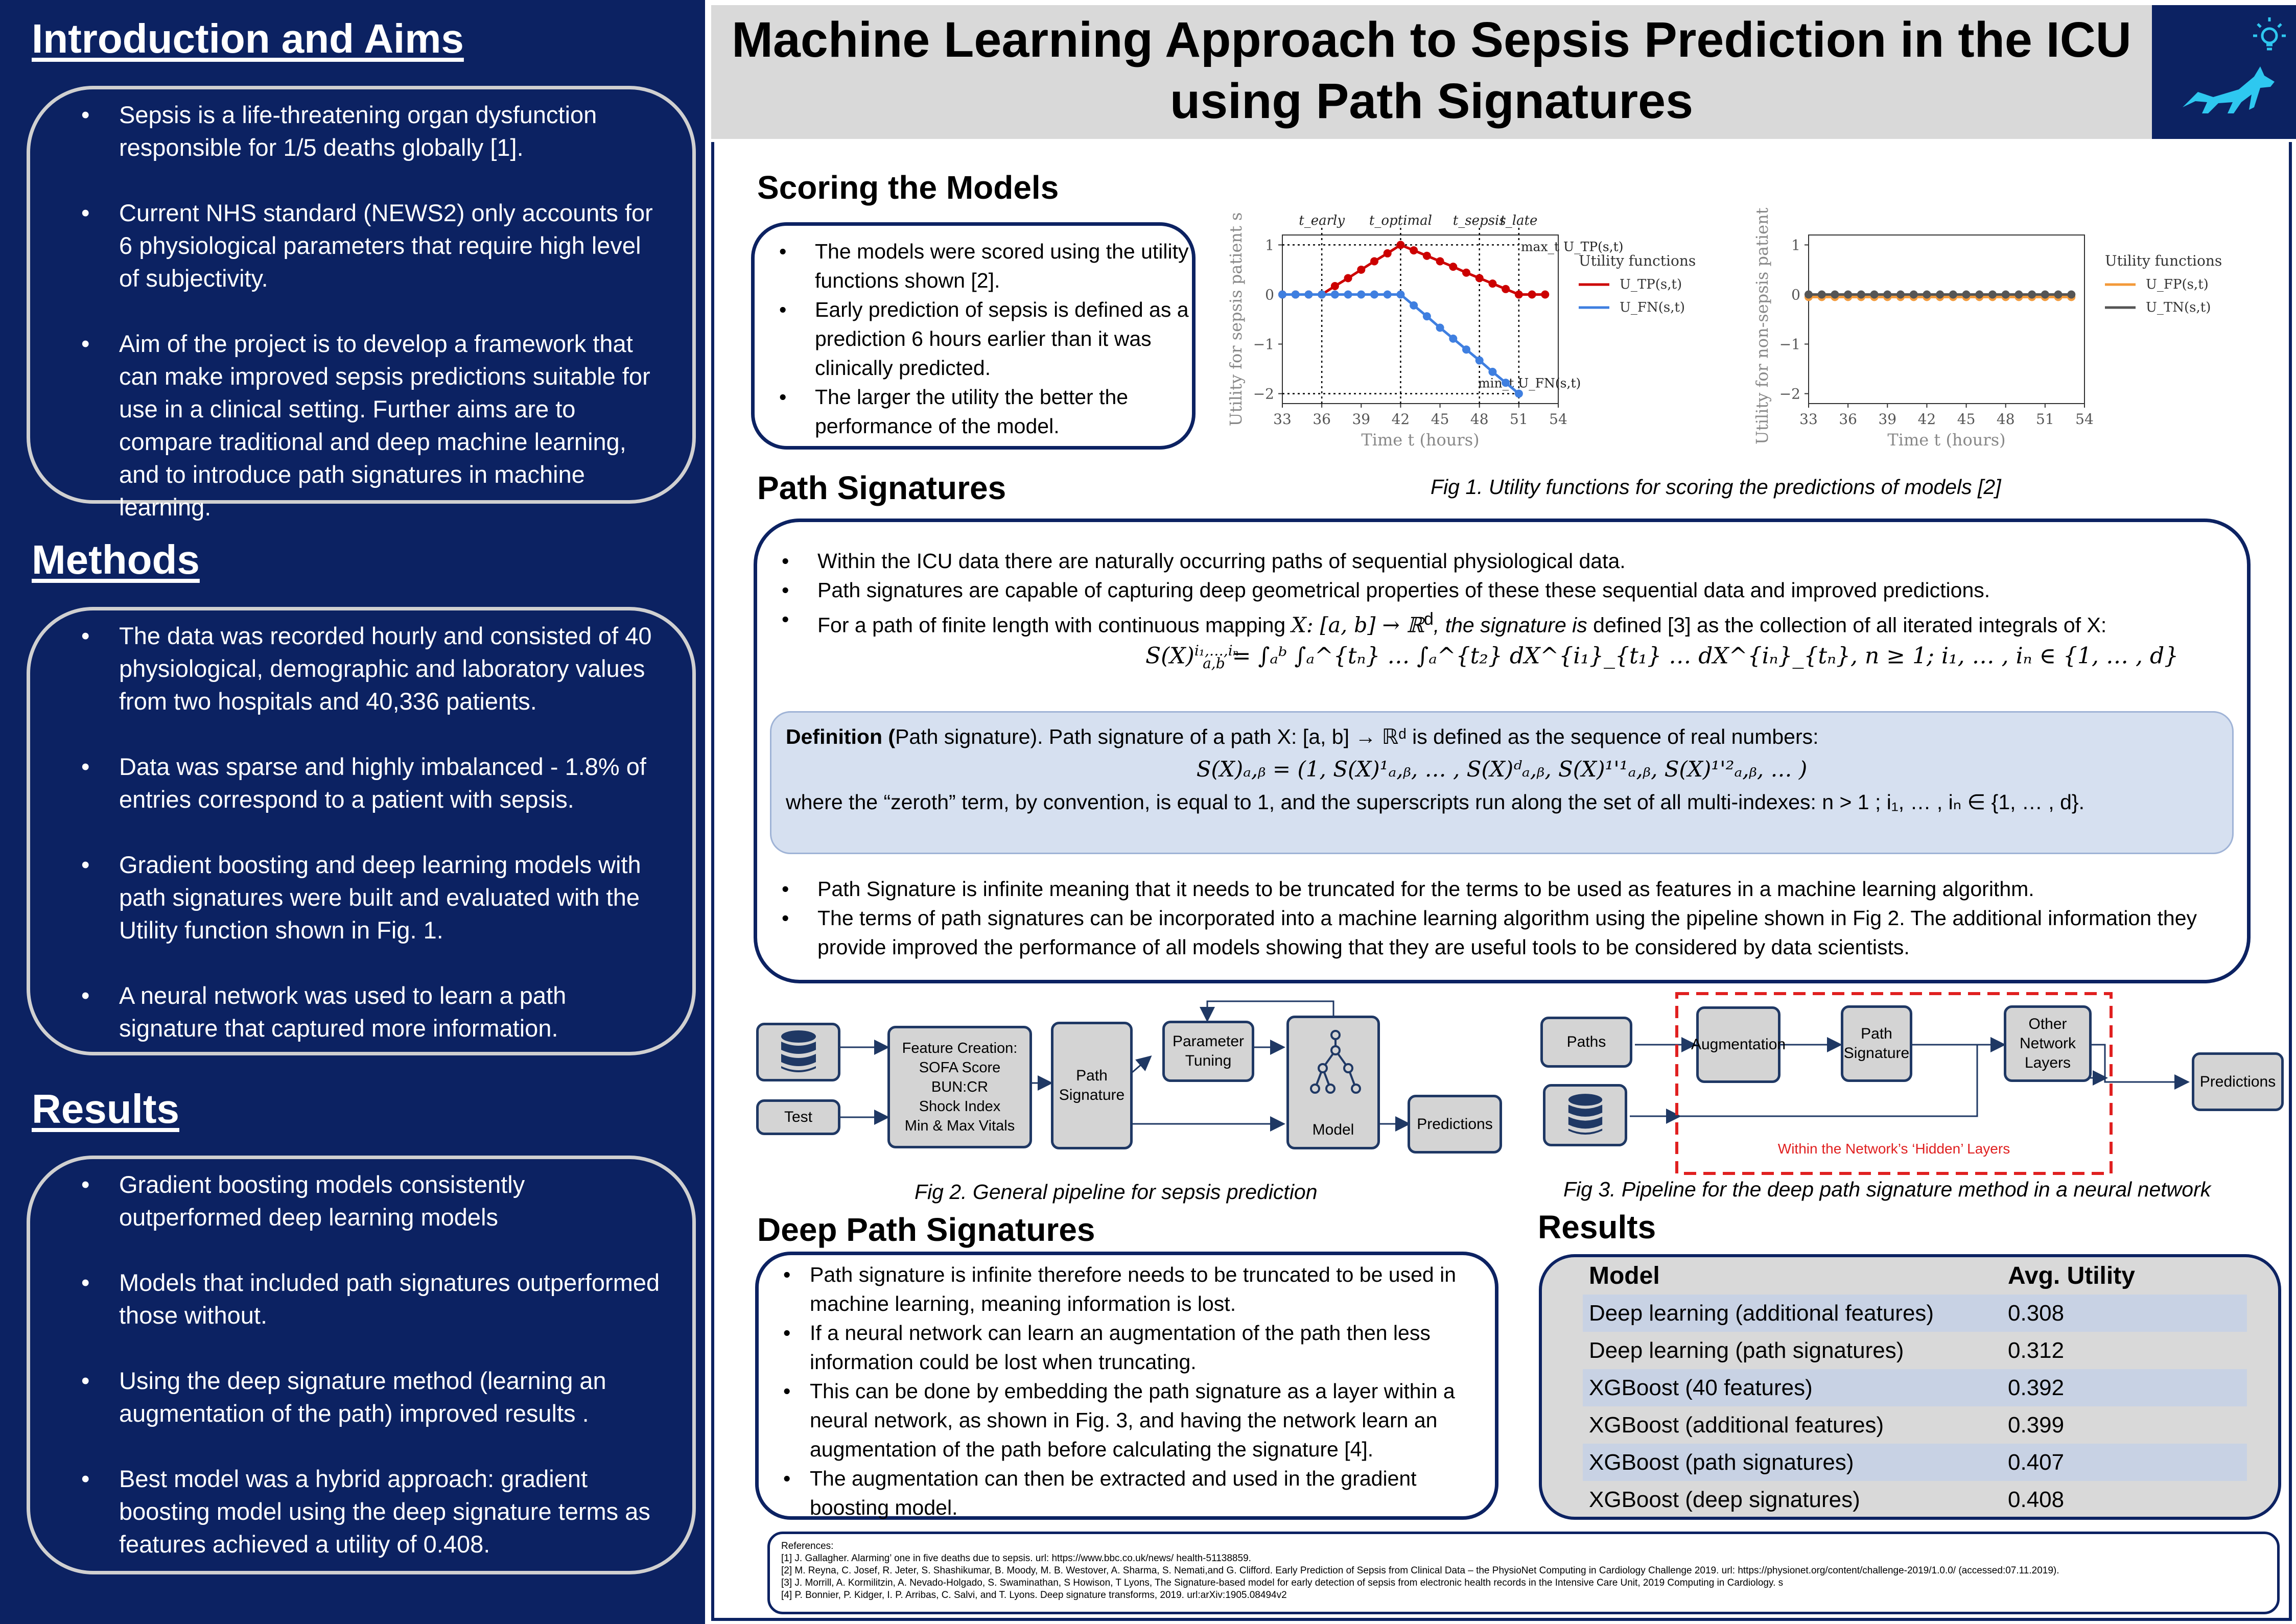 This screenshot has width=2296, height=1624. Describe the element at coordinates (2177, 284) in the screenshot. I see `legend-entry: U_FP(s,t)` at that location.